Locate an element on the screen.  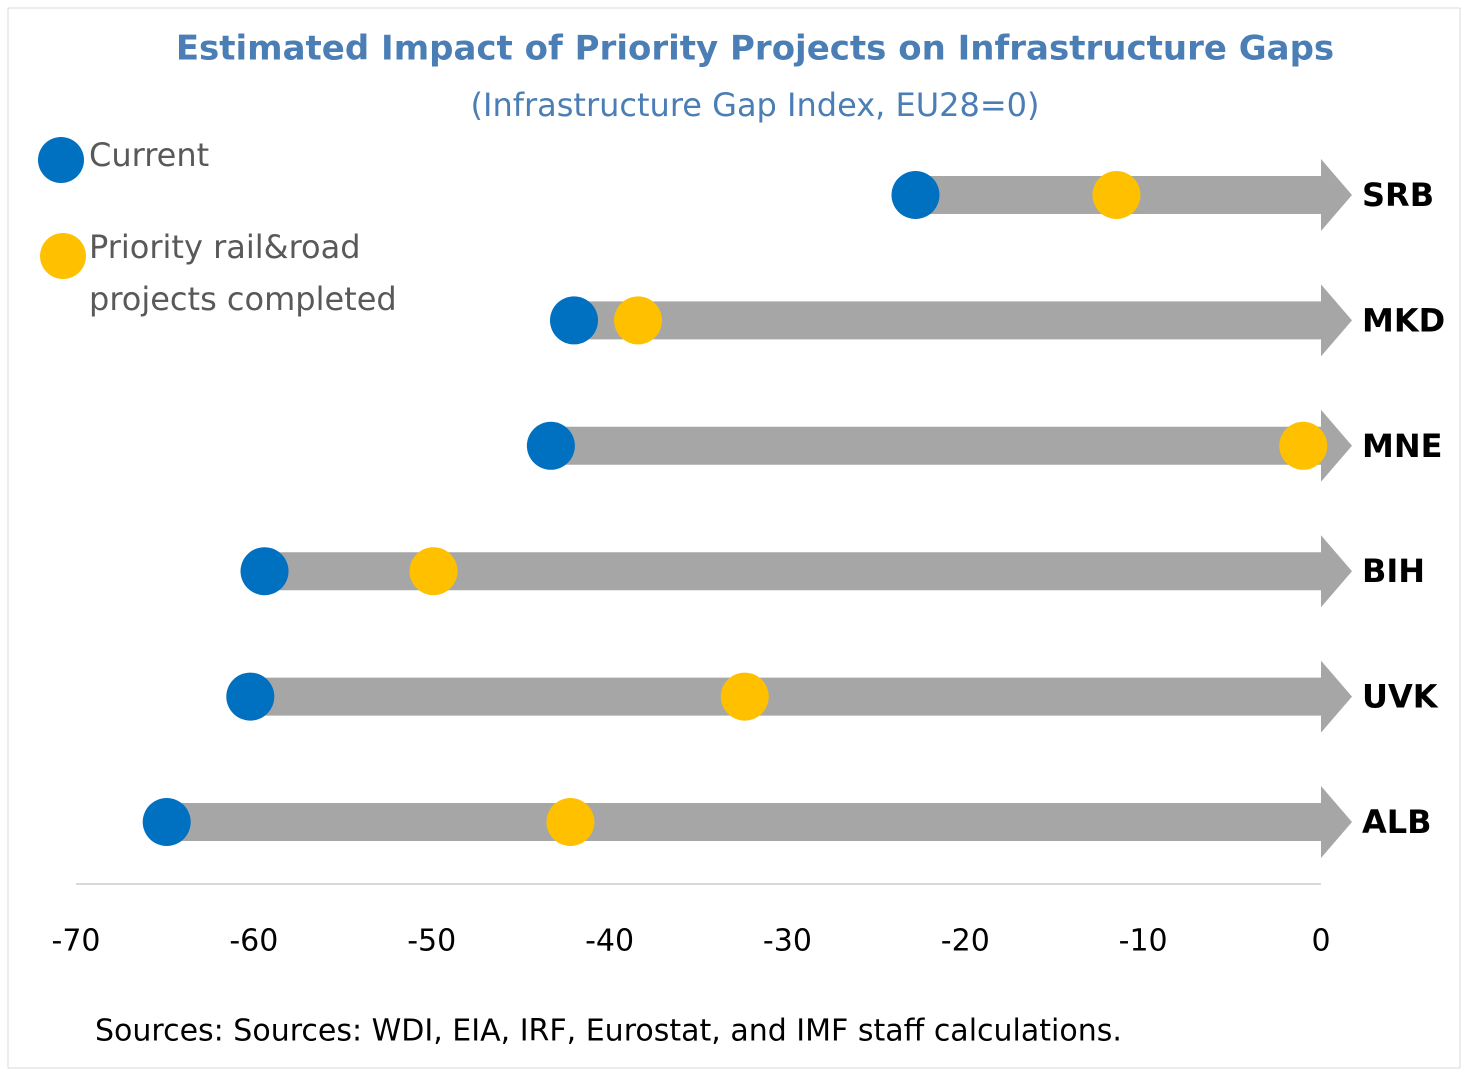
chart-subtitle: (Infrastructure Gap Index, EU28=0) is located at coordinates (755, 105).